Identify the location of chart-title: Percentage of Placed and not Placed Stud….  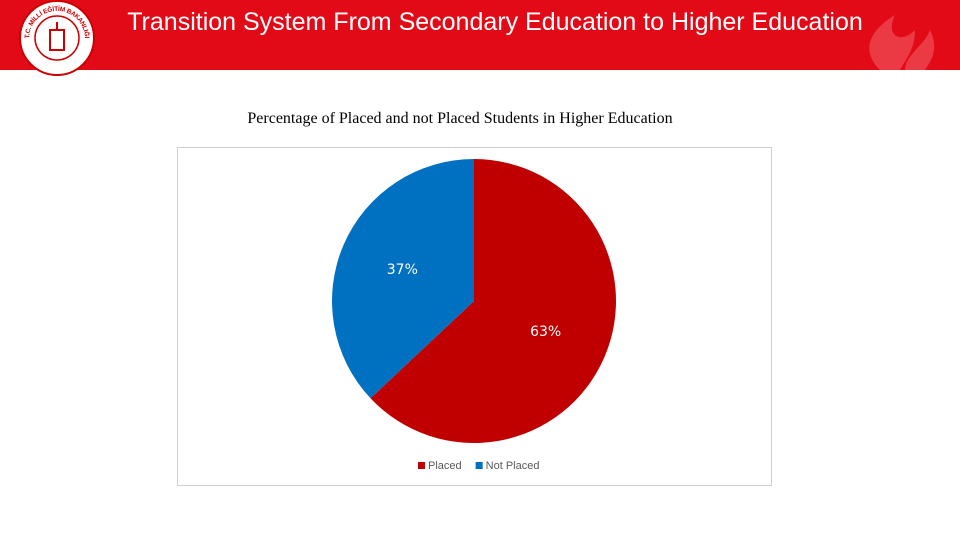
(460, 118).